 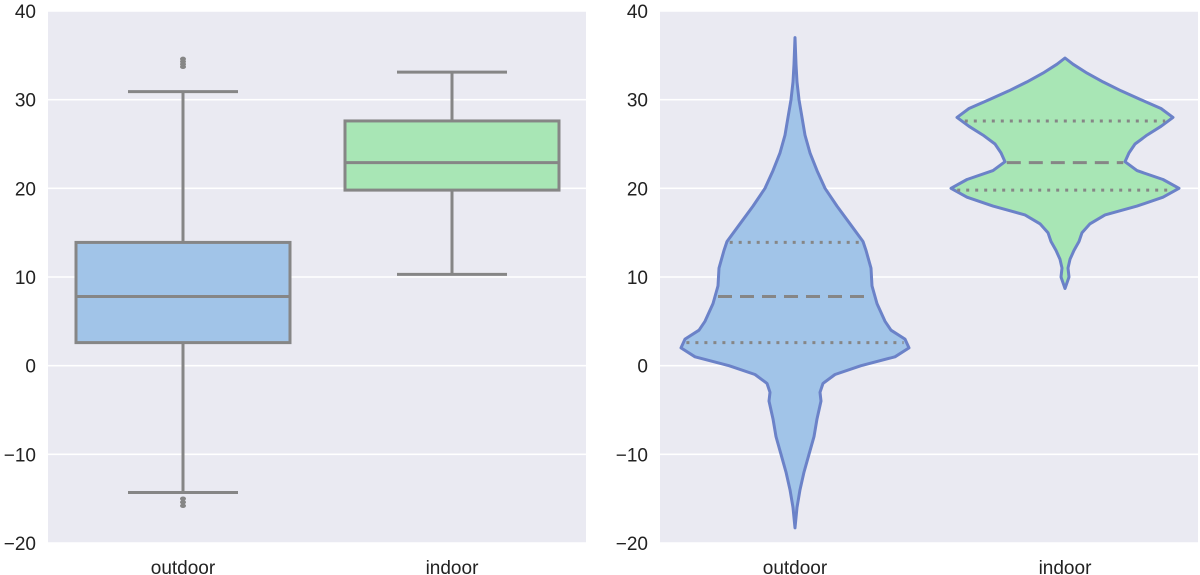 What do you see at coordinates (1065, 173) in the screenshot?
I see `violin-indoor` at bounding box center [1065, 173].